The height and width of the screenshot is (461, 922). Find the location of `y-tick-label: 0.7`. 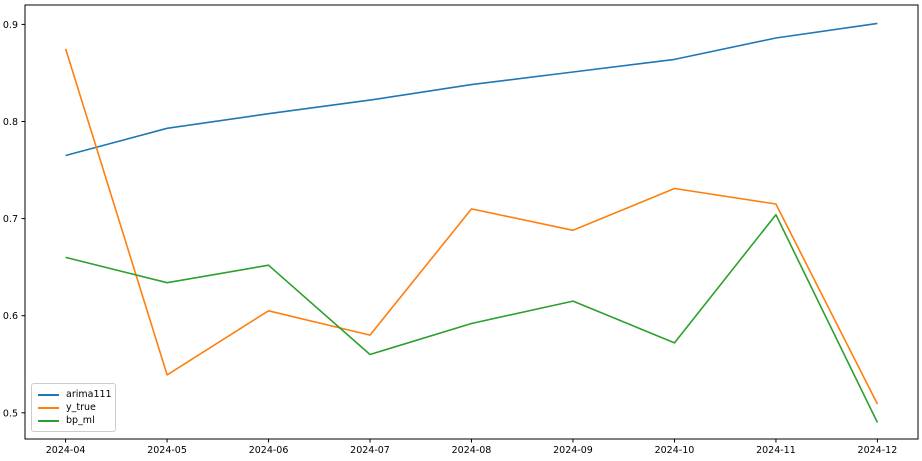

y-tick-label: 0.7 is located at coordinates (10, 219).